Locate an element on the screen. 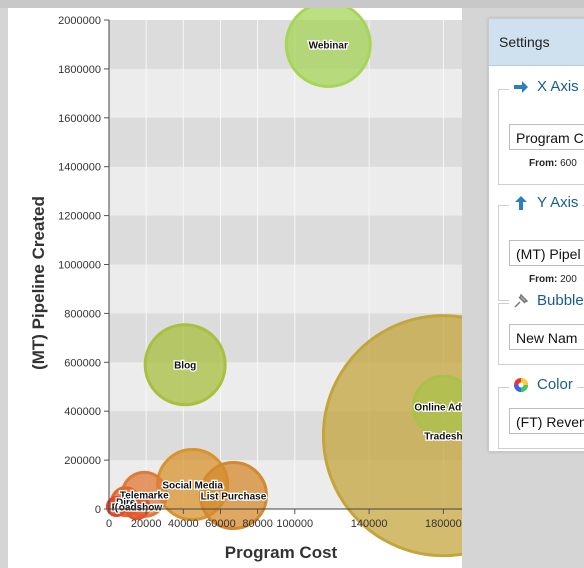 The width and height of the screenshot is (584, 568). color-legend: Color is located at coordinates (543, 384).